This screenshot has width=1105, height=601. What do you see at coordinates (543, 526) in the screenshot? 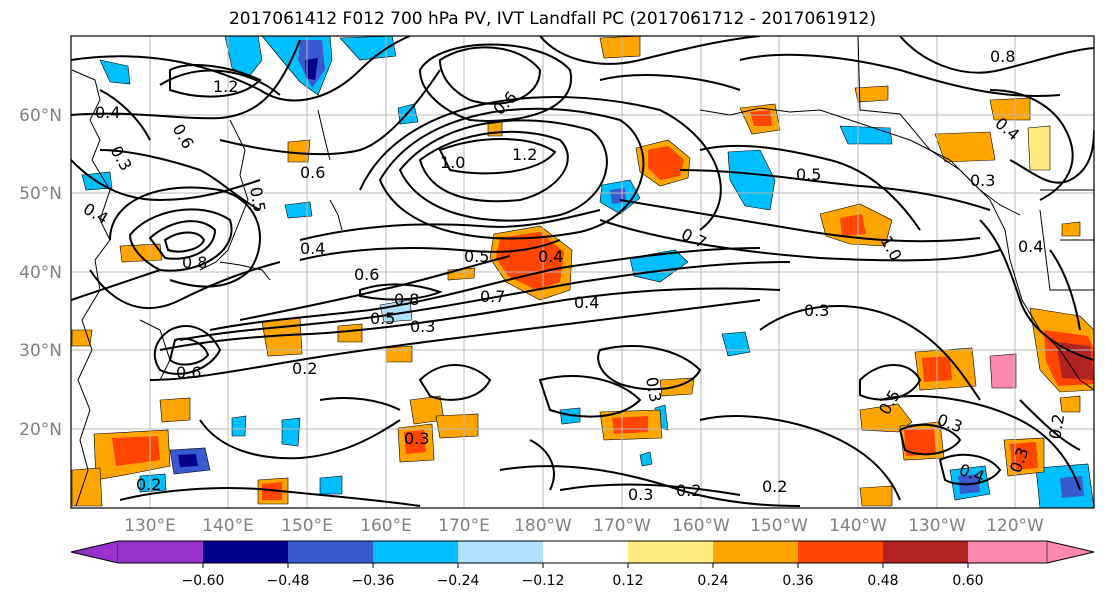
I see `lon-label: 180°W` at bounding box center [543, 526].